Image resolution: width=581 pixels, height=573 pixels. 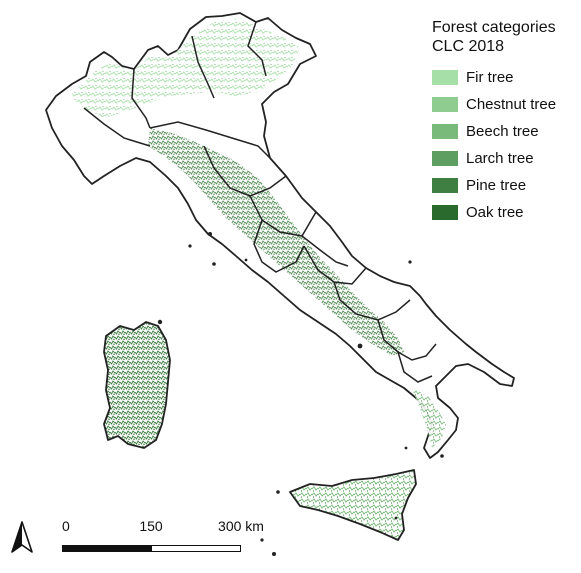 I want to click on legend-item: Larch tree, so click(x=504, y=158).